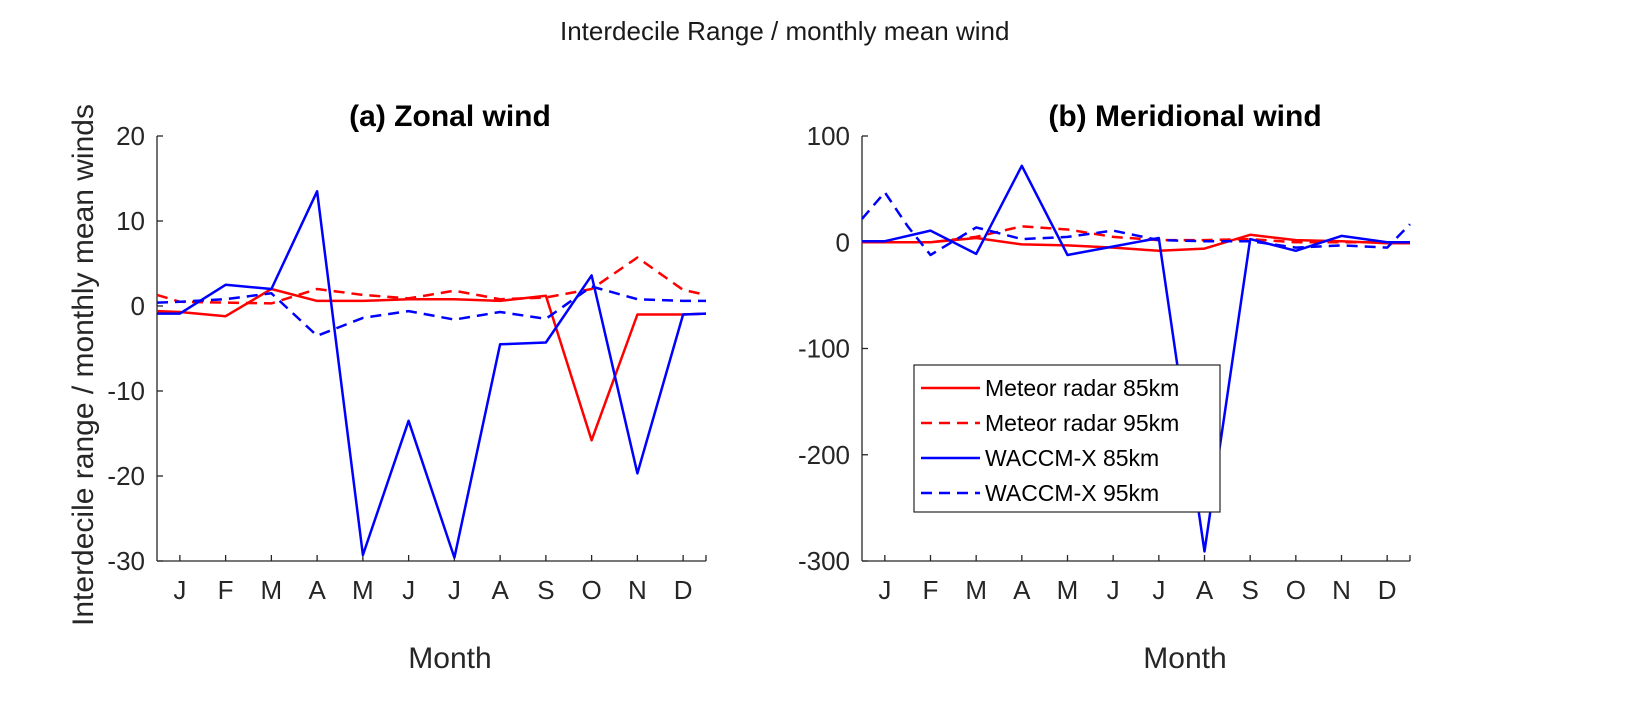  Describe the element at coordinates (784, 31) in the screenshot. I see `figure-suptitle: Interdecile Range / monthly mean wind` at that location.